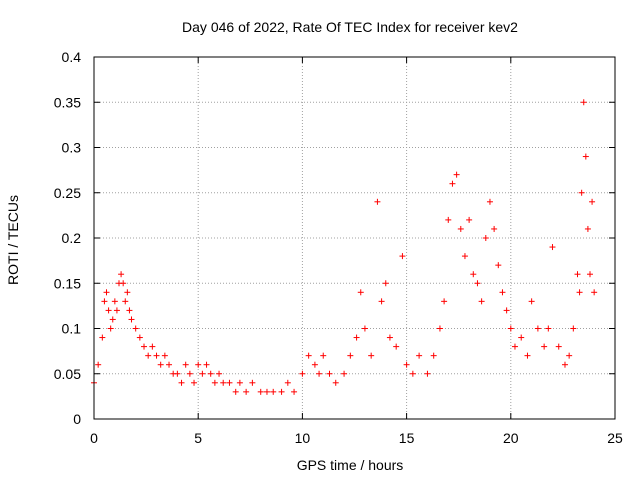 Image resolution: width=640 pixels, height=480 pixels. I want to click on y-tick-label: 0.15, so click(67, 283).